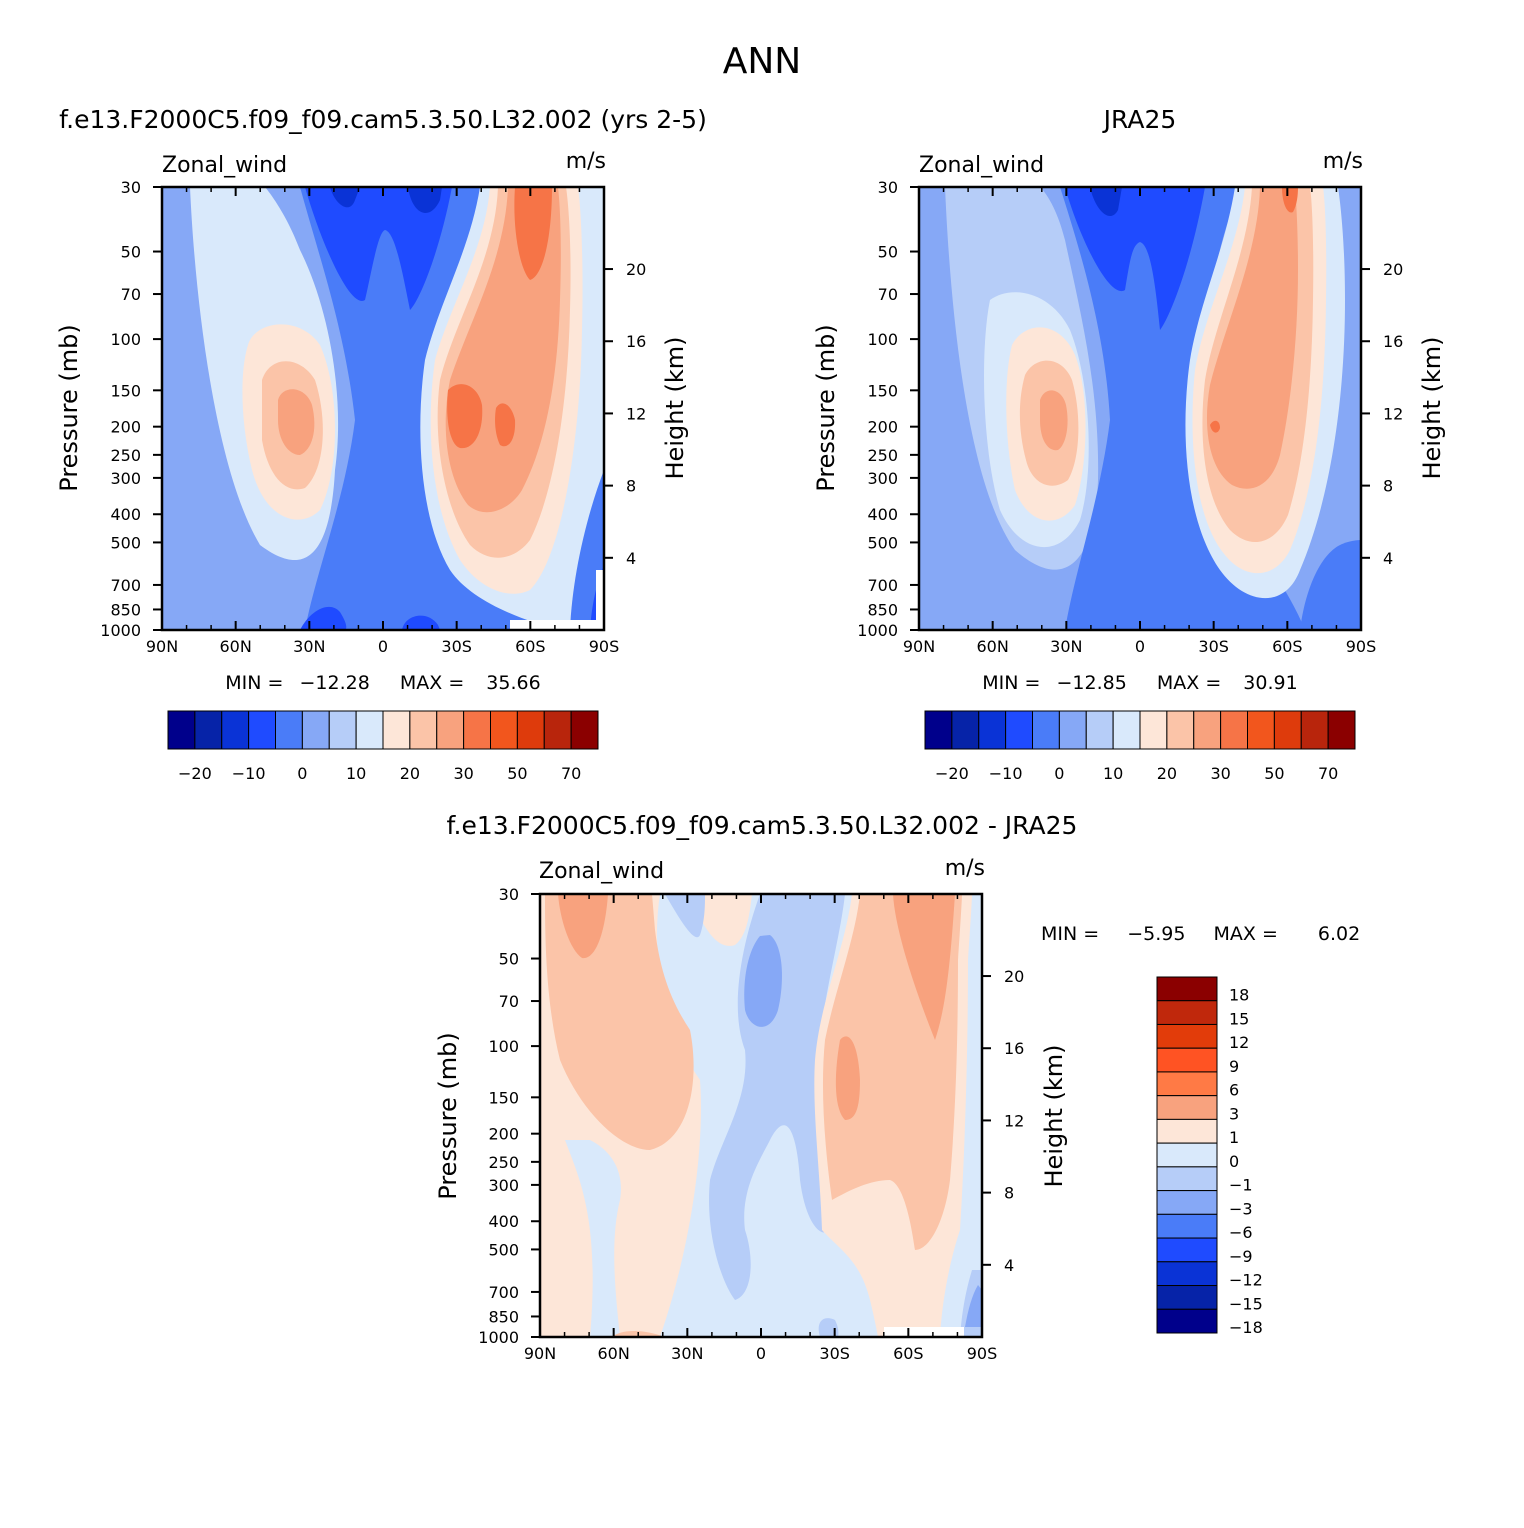 The height and width of the screenshot is (1528, 1524). Describe the element at coordinates (125, 609) in the screenshot. I see `model-pressure-tick-label: 850` at that location.